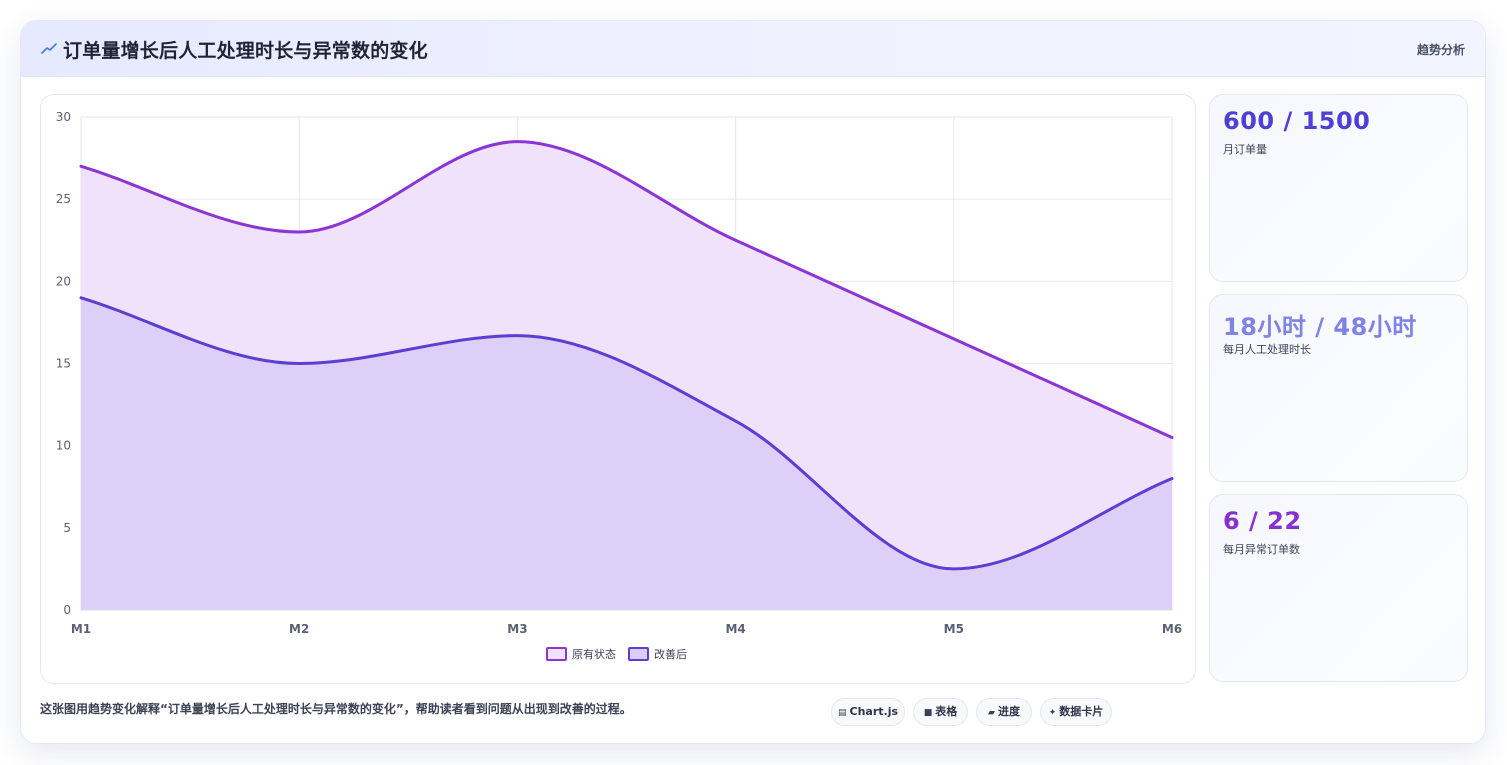 This screenshot has height=765, width=1507. Describe the element at coordinates (63, 364) in the screenshot. I see `y-tick-label: 15` at that location.